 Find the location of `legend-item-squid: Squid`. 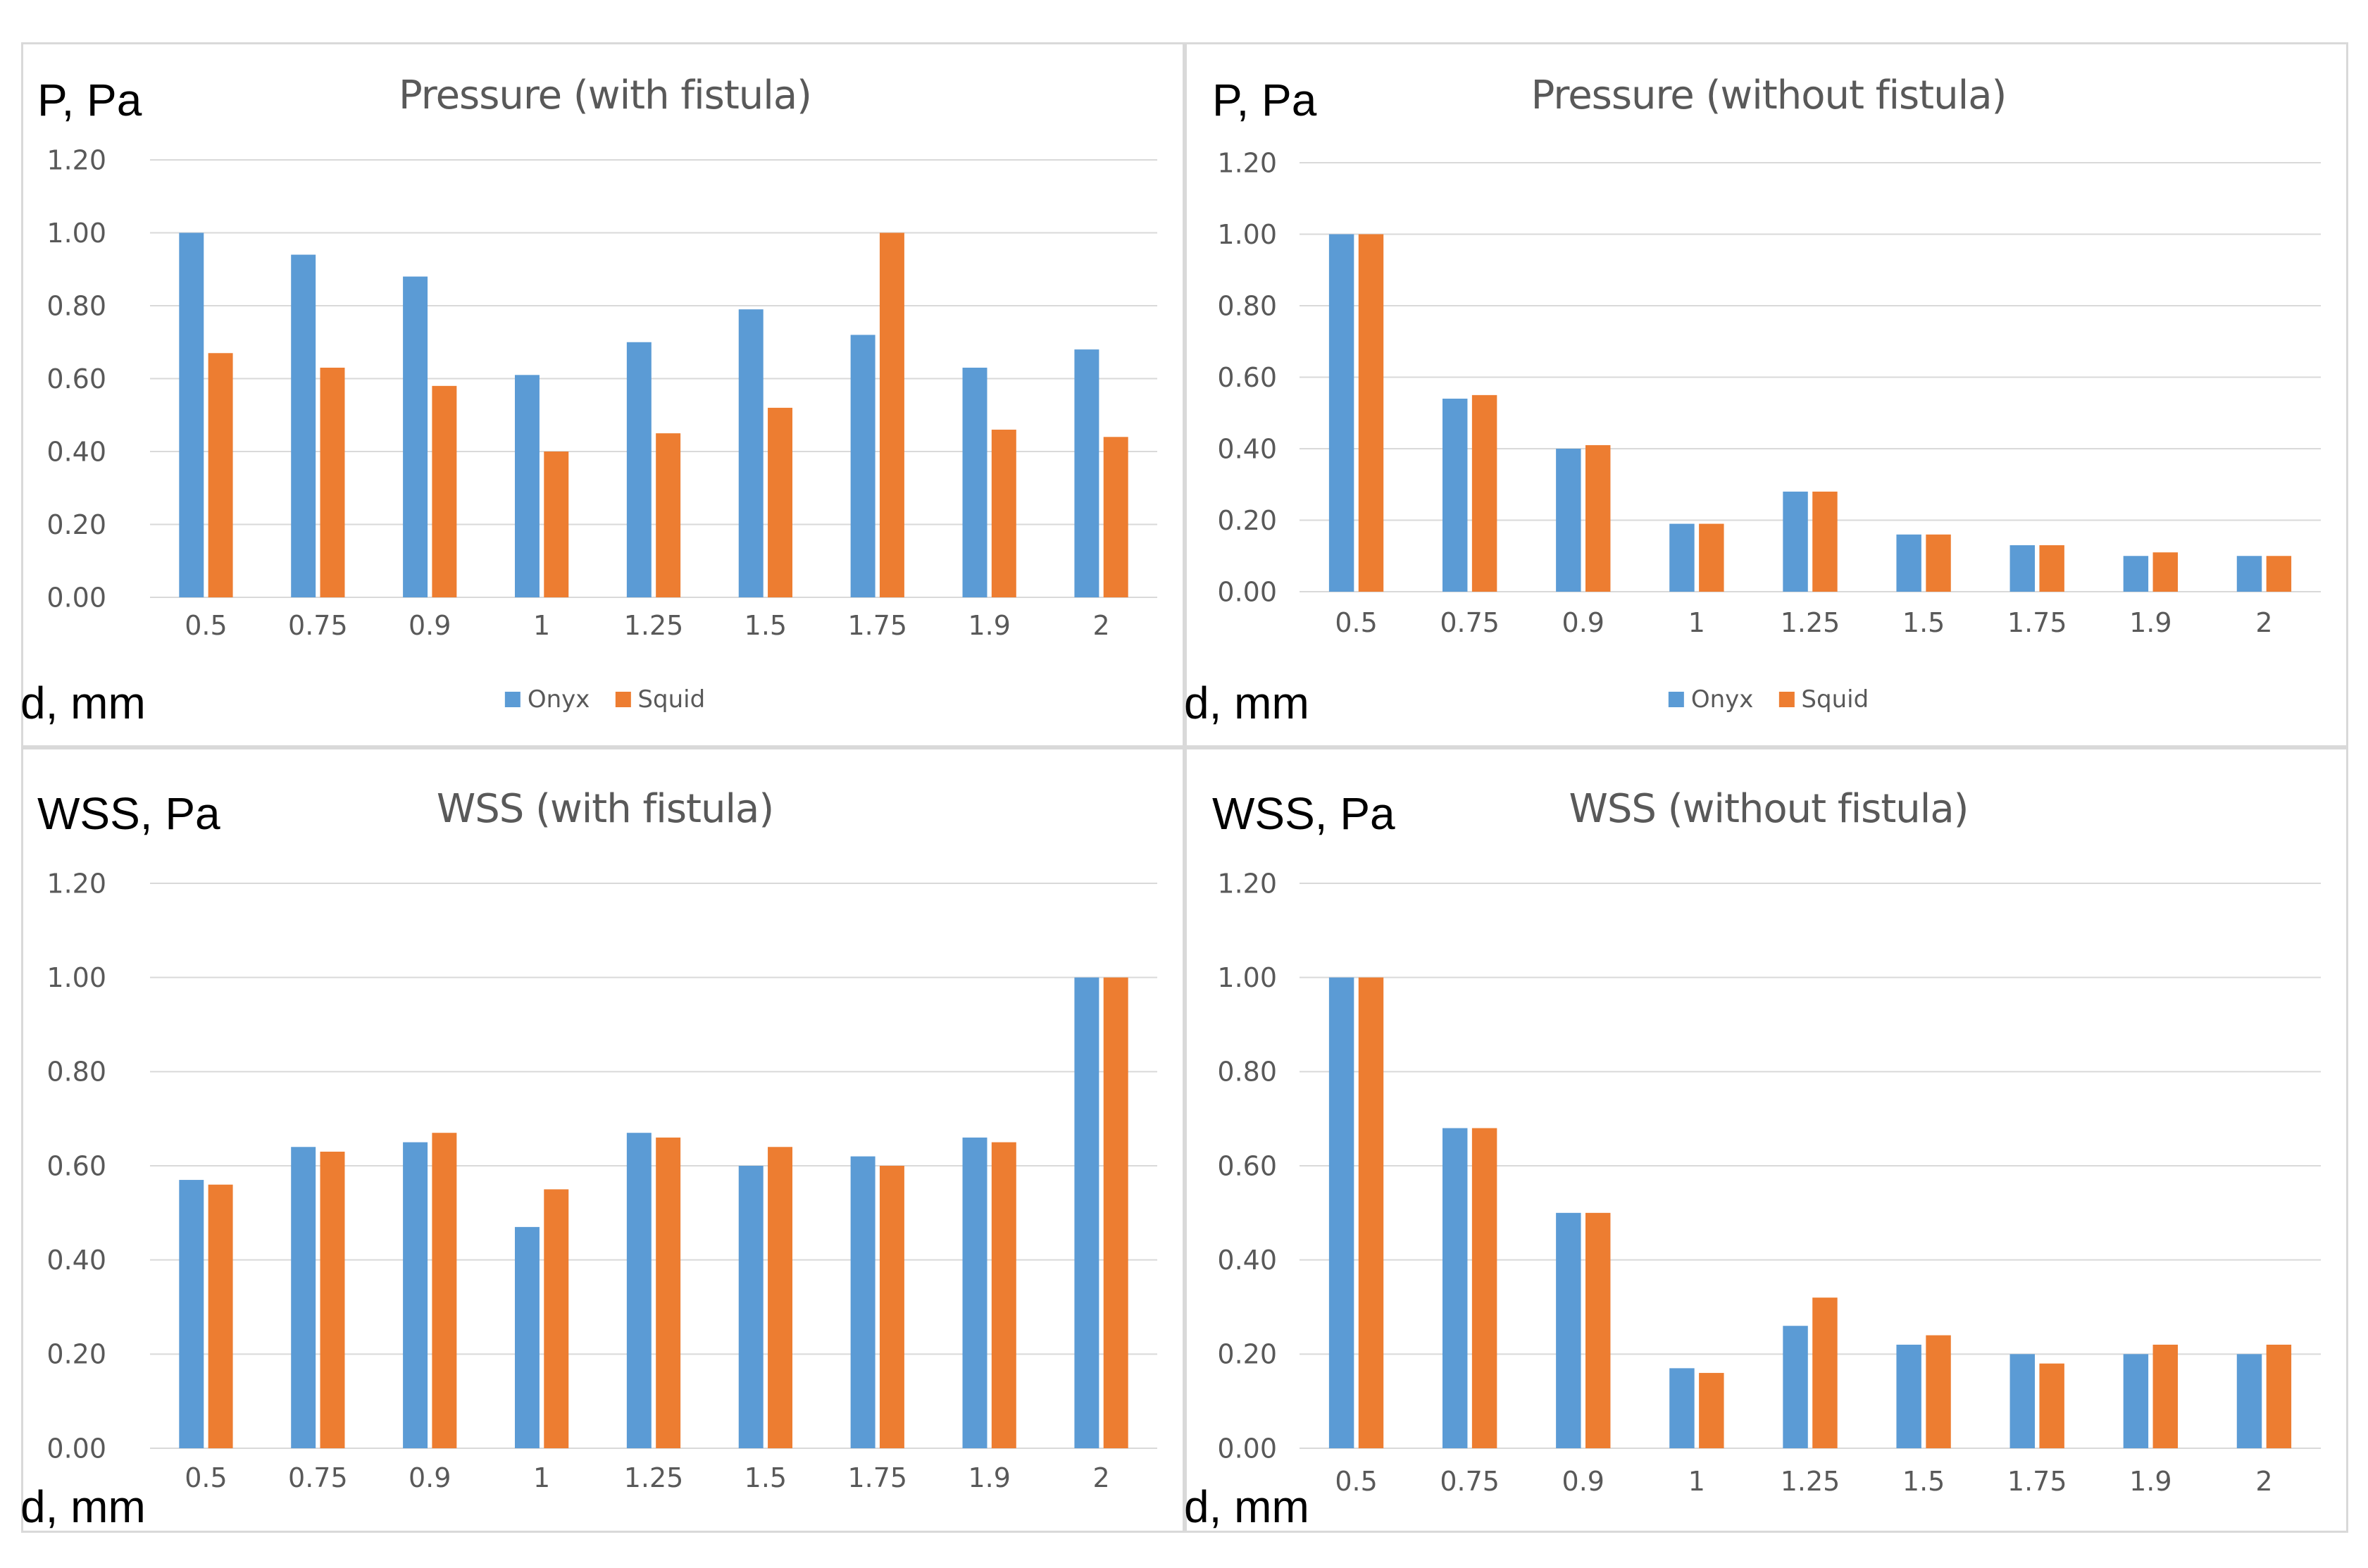

legend-item-squid: Squid is located at coordinates (1823, 699).